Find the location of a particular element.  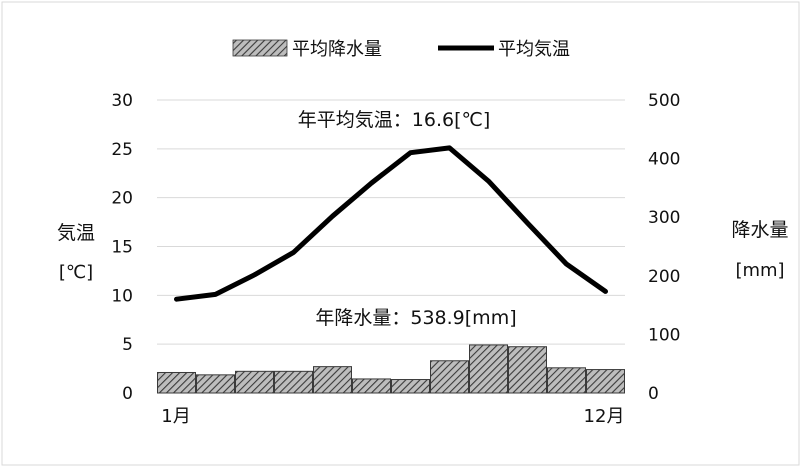

right-axis-title: 降水量 is located at coordinates (759, 230).